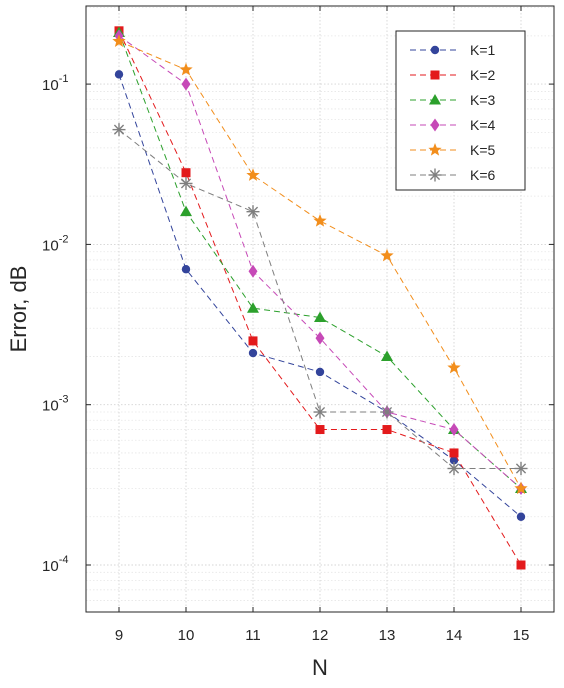  I want to click on legend: K=1 K=2 K=3 K=4 K=5 K=6, so click(460, 110).